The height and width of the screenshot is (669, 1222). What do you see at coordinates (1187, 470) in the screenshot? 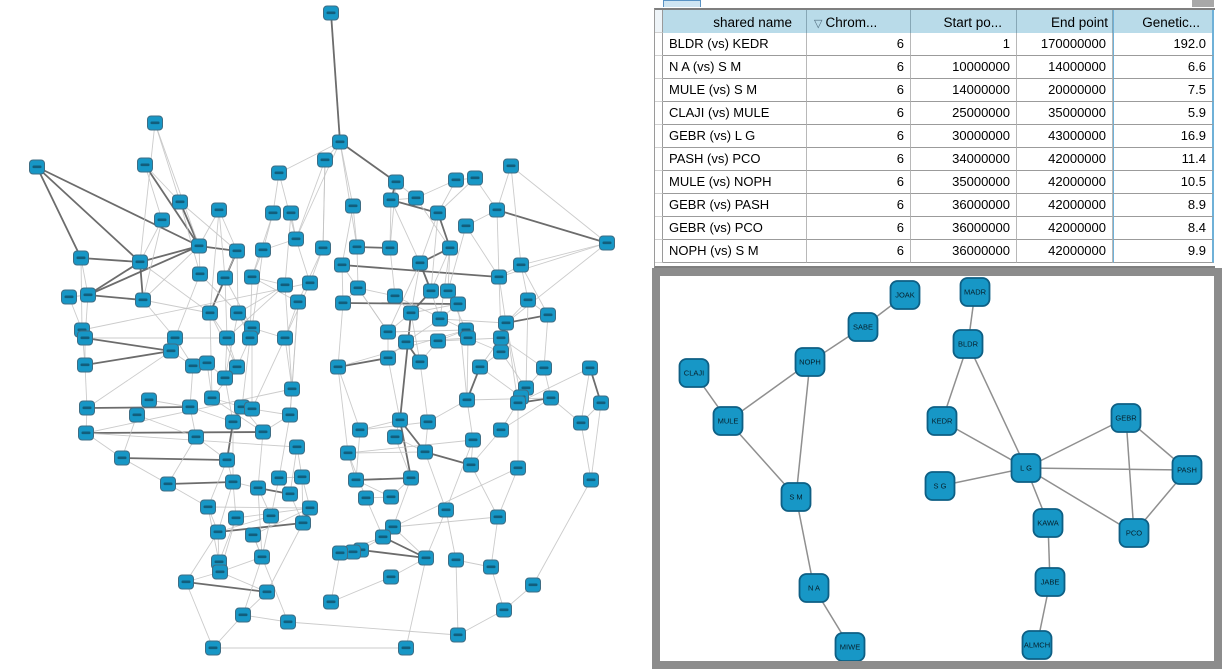
I see `network-node-pash: PASH` at bounding box center [1187, 470].